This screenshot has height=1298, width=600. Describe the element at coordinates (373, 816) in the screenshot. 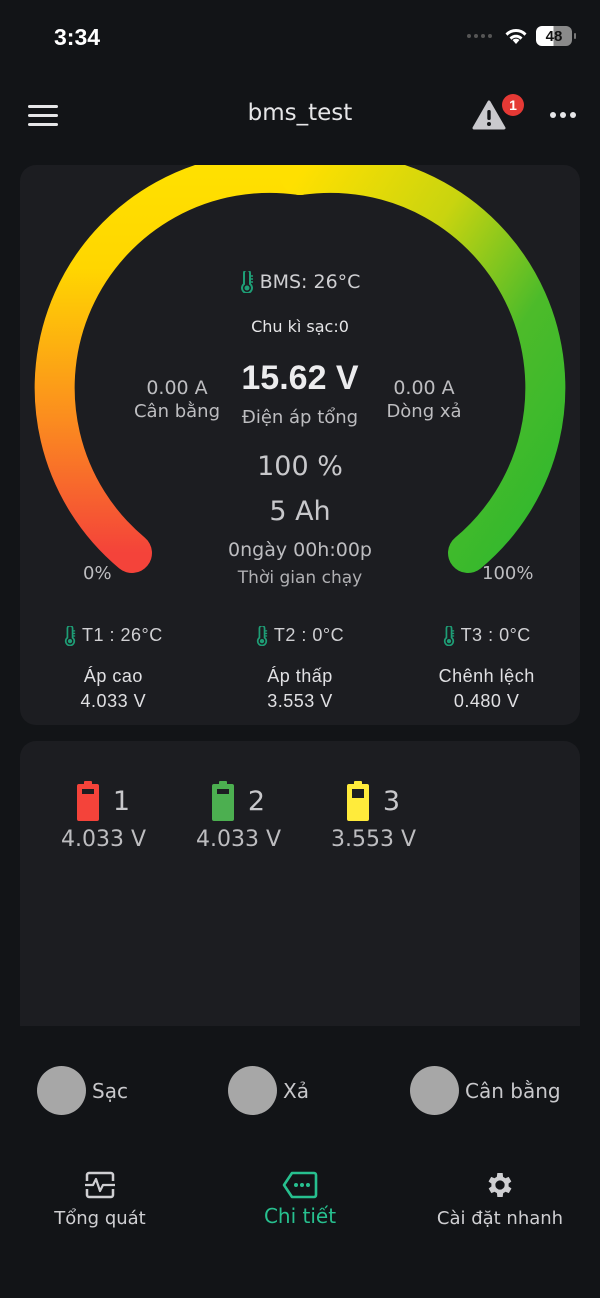

I see `cell-item: 3 3.553 V` at that location.